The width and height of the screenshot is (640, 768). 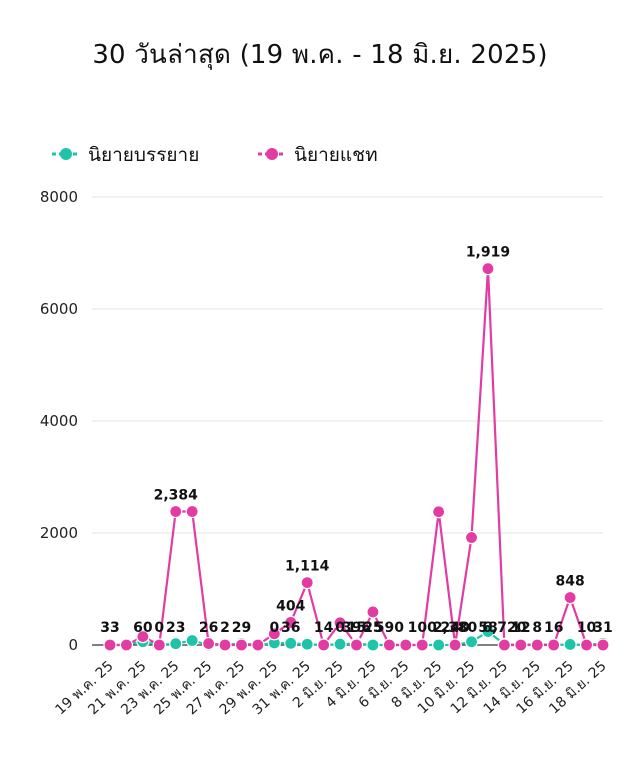 What do you see at coordinates (372, 628) in the screenshot?
I see `data-label: 25` at bounding box center [372, 628].